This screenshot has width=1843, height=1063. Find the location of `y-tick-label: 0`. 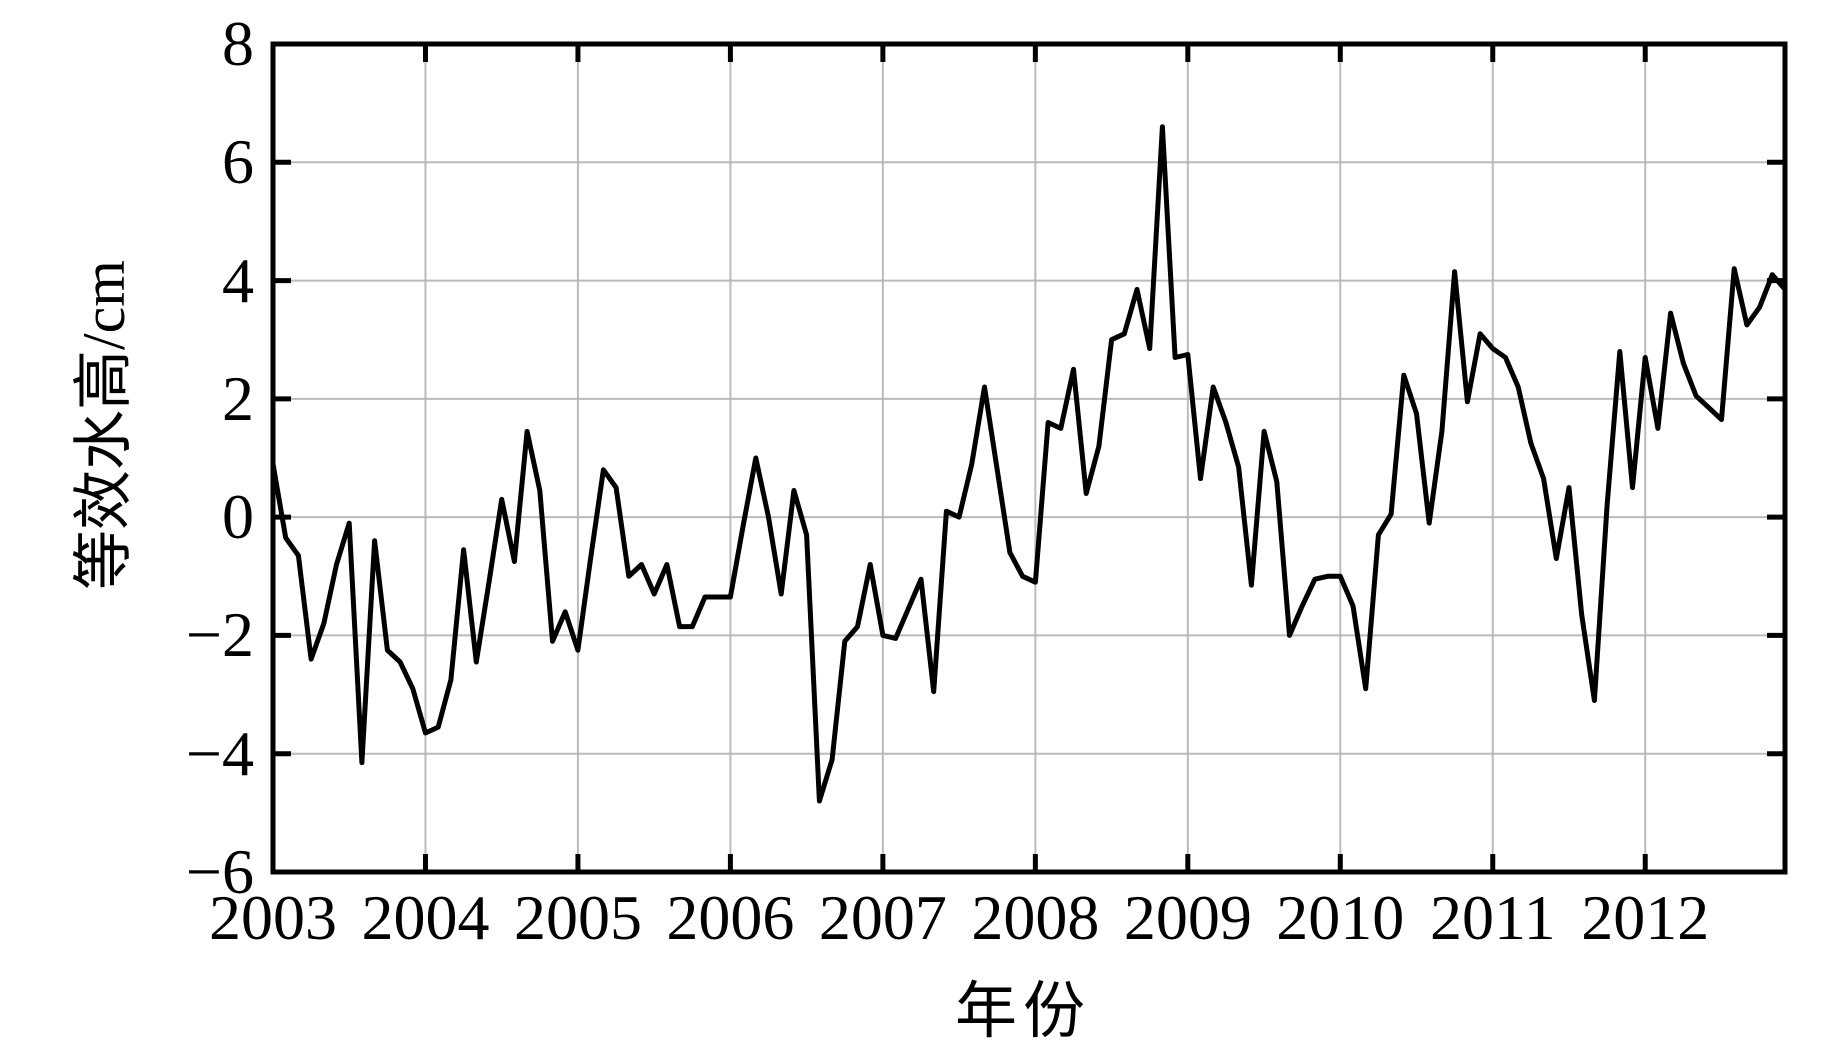

y-tick-label: 0 is located at coordinates (238, 517).